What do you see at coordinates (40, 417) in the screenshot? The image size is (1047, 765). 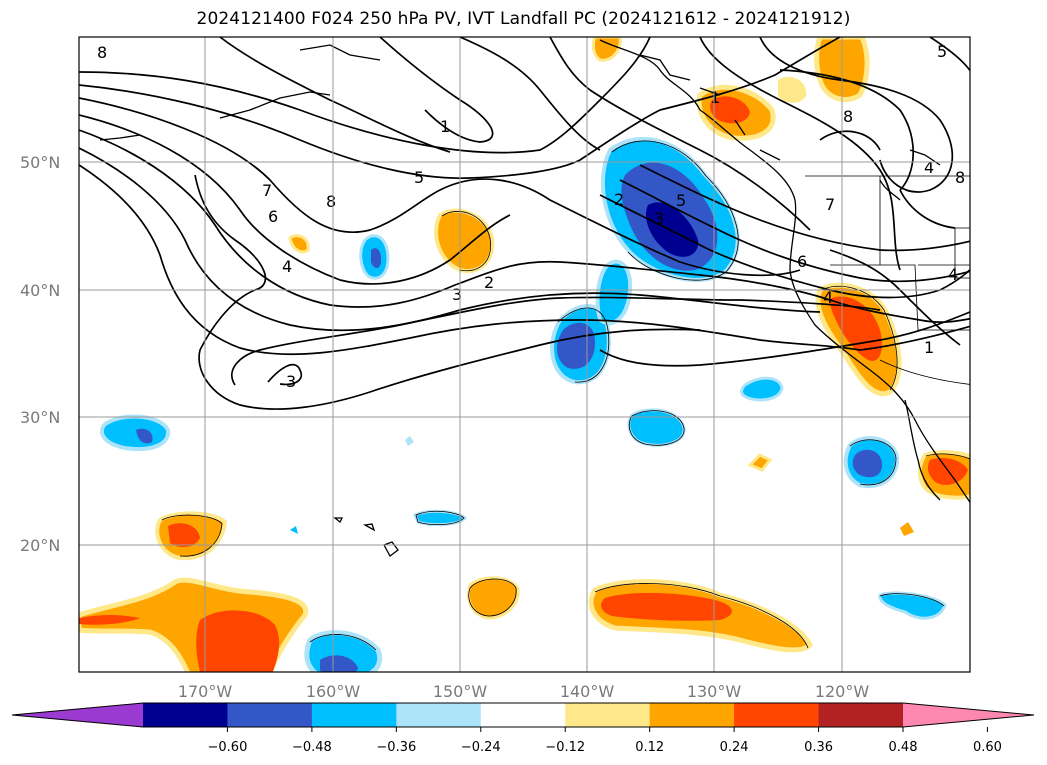 I see `lat-label-30n: 30°N` at bounding box center [40, 417].